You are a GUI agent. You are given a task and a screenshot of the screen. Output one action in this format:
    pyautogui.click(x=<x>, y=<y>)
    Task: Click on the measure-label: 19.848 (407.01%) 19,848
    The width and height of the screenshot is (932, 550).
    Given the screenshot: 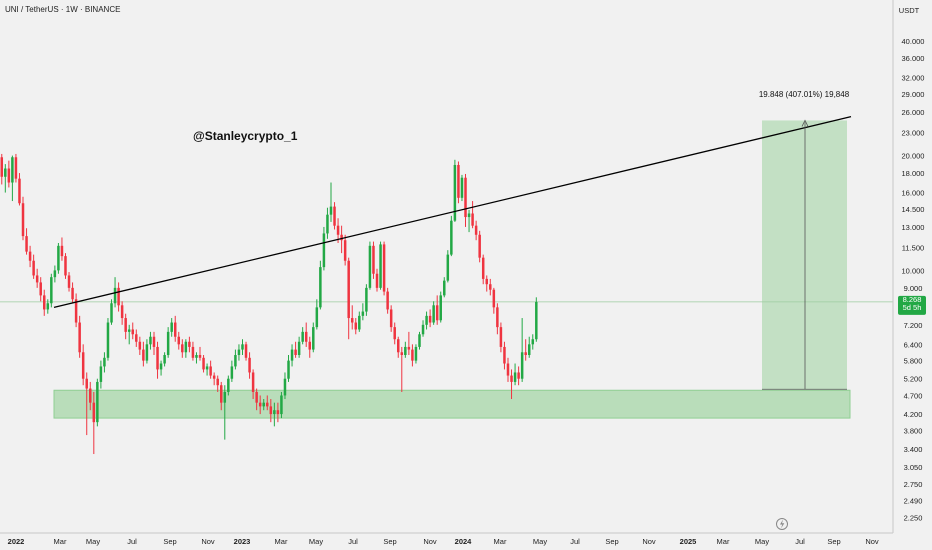 What is the action you would take?
    pyautogui.click(x=804, y=94)
    